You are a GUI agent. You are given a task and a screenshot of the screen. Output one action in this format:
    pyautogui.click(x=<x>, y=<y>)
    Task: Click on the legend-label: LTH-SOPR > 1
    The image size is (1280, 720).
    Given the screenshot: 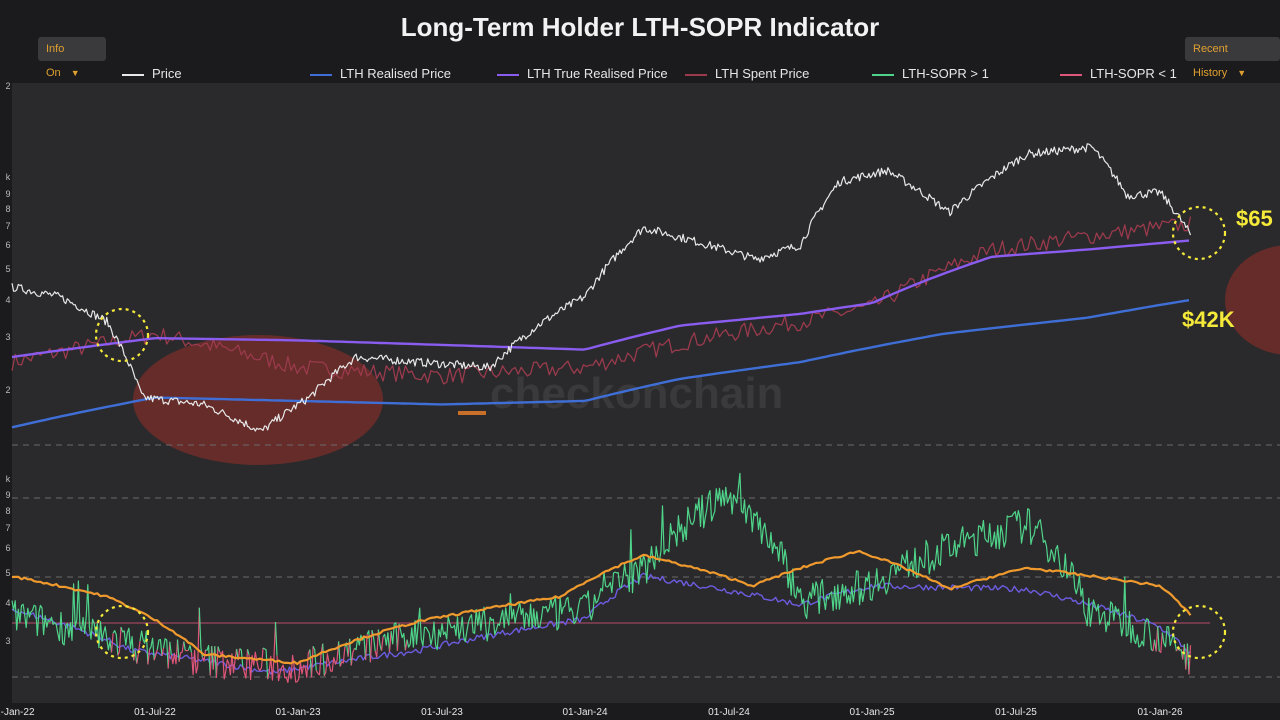 What is the action you would take?
    pyautogui.click(x=945, y=73)
    